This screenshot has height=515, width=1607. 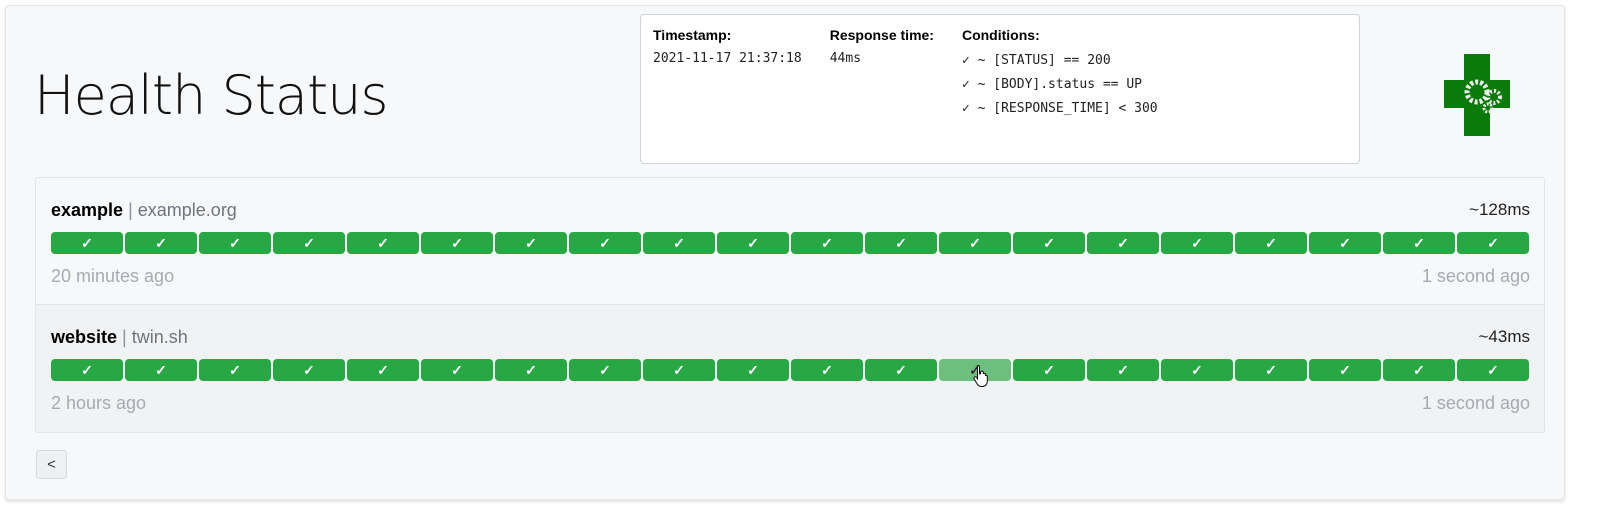 What do you see at coordinates (211, 95) in the screenshot?
I see `page-title: Health Status` at bounding box center [211, 95].